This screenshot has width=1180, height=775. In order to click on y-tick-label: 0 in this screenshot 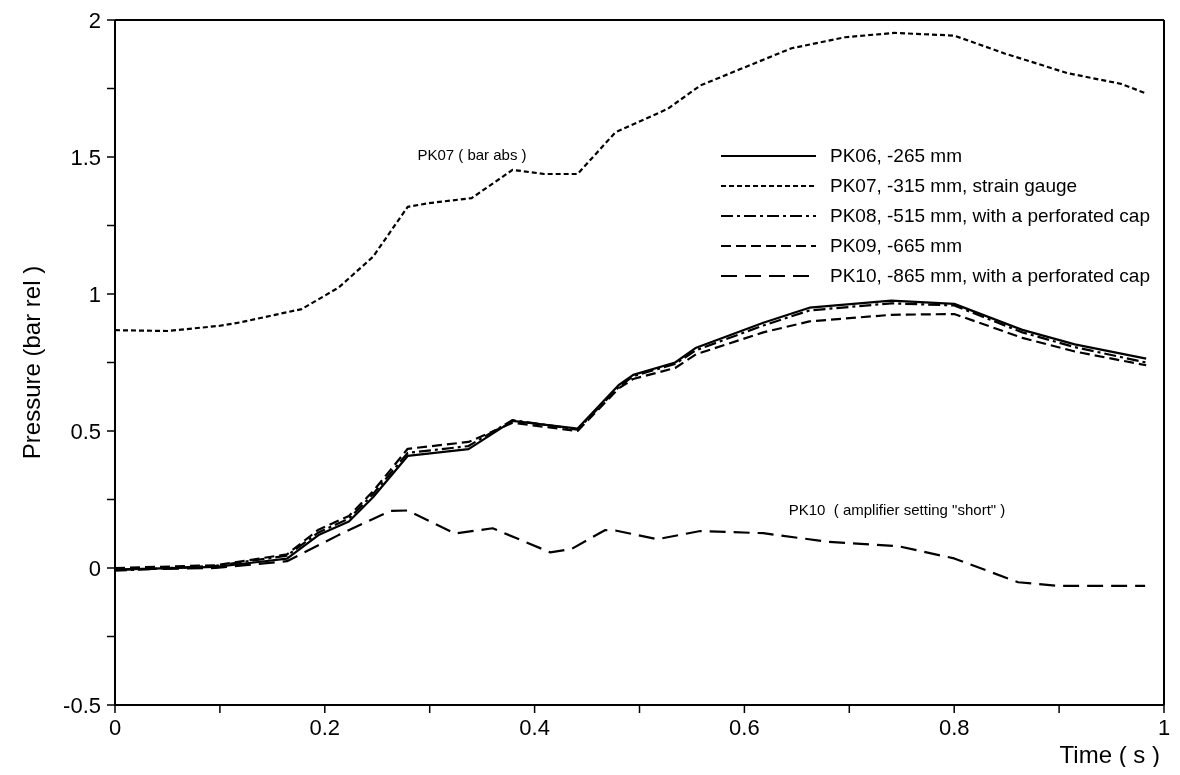, I will do `click(94, 568)`.